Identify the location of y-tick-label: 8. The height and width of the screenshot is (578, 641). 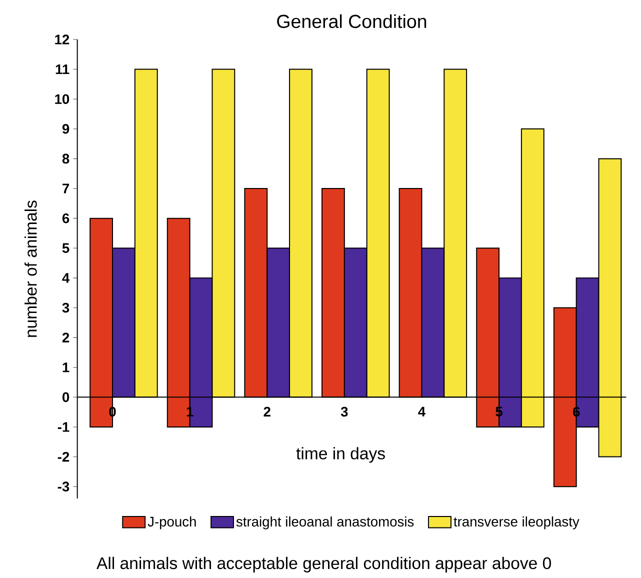
(66, 159).